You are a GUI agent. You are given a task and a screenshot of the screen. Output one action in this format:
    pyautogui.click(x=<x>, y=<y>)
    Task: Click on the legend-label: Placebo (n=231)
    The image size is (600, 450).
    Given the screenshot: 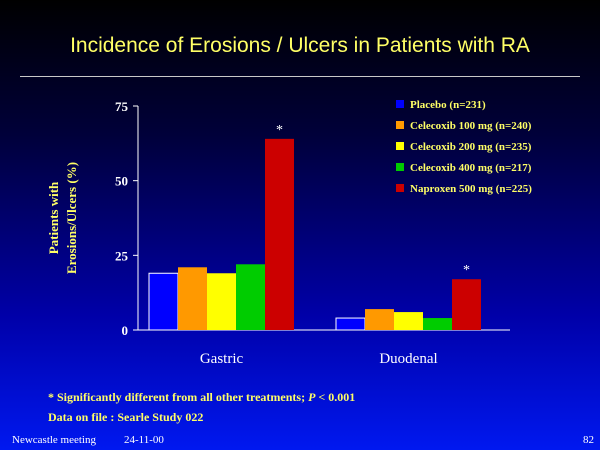 What is the action you would take?
    pyautogui.click(x=448, y=105)
    